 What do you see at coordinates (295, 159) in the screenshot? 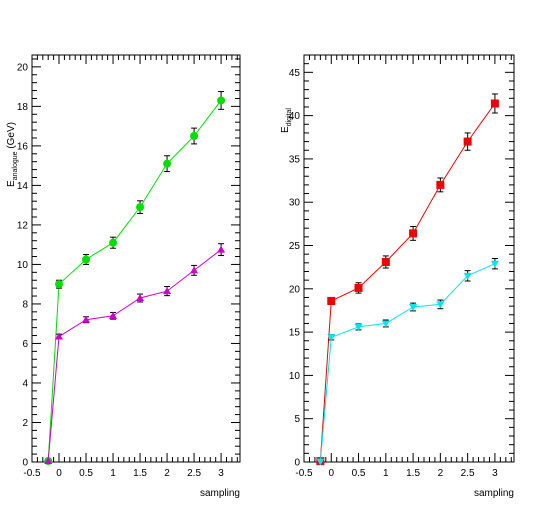
I see `y-tick-label: 35` at bounding box center [295, 159].